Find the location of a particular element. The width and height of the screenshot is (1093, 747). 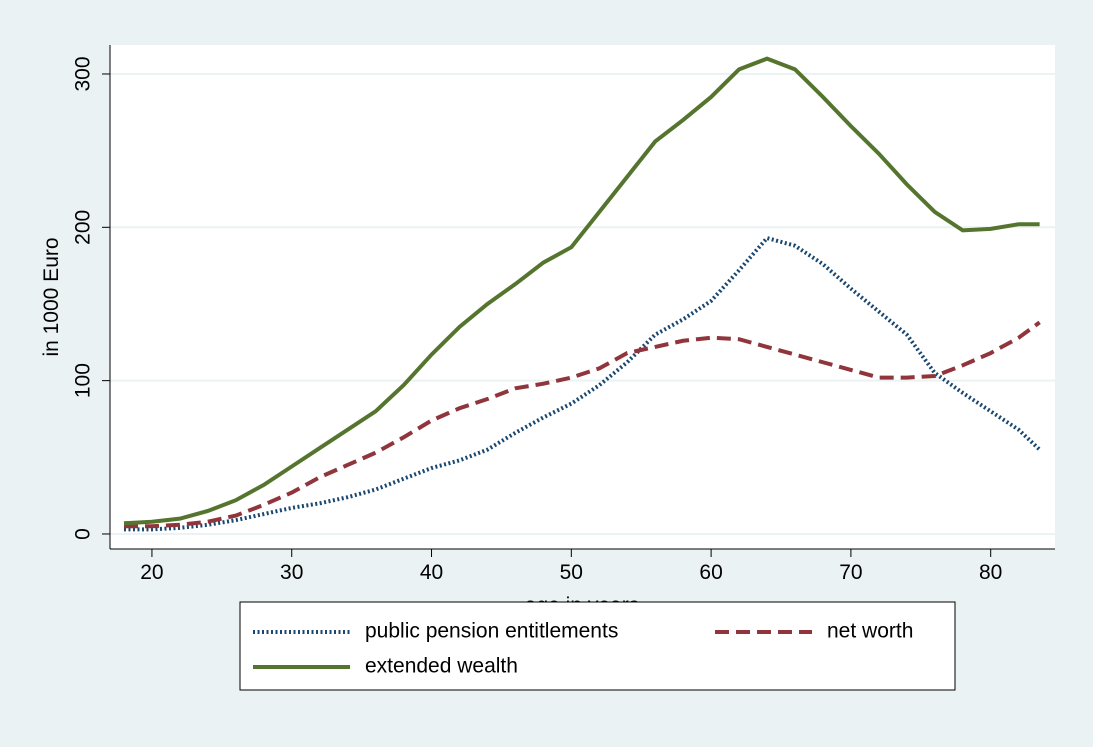

y-axis-label: in 1000 Euro is located at coordinates (51, 296).